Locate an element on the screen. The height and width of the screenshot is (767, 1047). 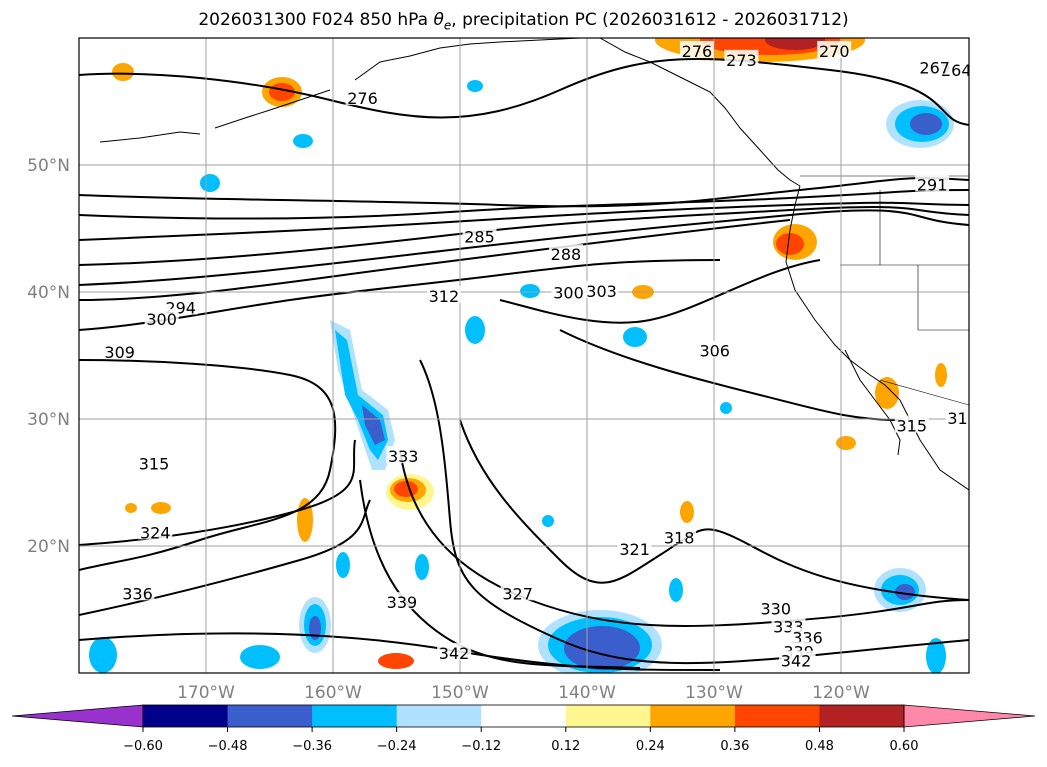
contour-label: 324 is located at coordinates (155, 532).